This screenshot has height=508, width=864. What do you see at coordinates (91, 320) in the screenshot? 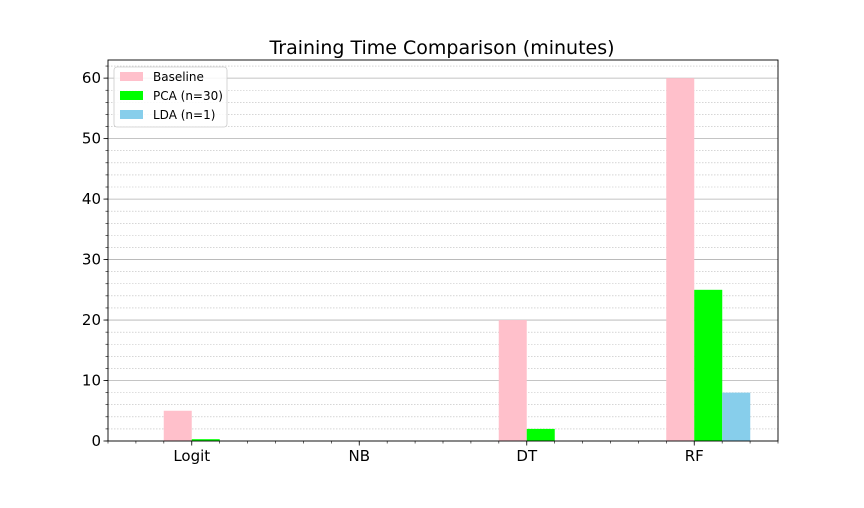
I see `y-tick-label: 20` at bounding box center [91, 320].